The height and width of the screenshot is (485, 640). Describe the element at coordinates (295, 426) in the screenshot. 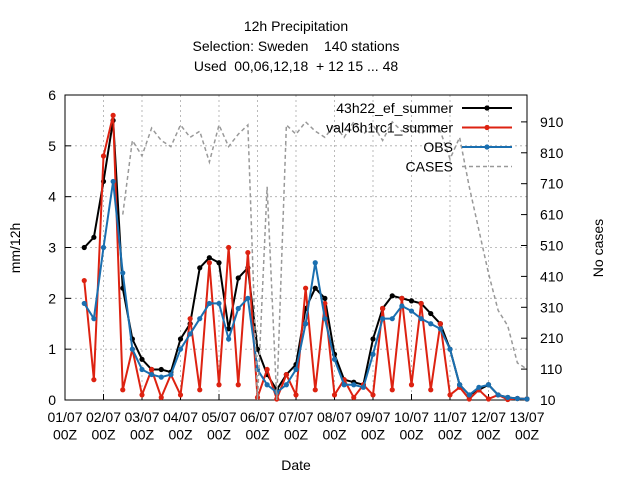

I see `x-tick-label: 07/07 00Z` at that location.